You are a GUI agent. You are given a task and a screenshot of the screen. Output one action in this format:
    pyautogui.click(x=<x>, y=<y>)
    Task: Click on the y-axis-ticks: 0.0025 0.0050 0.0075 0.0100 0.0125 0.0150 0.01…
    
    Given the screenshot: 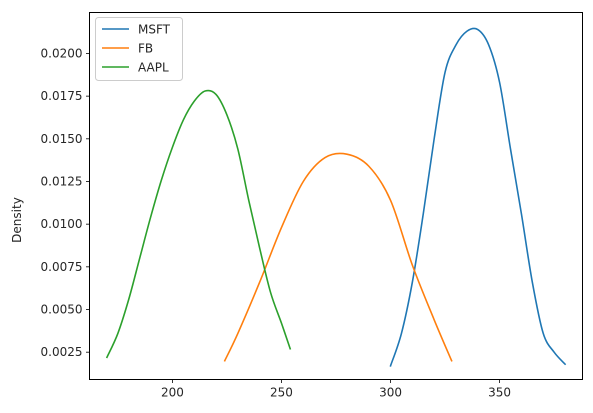 What is the action you would take?
    pyautogui.click(x=65, y=202)
    